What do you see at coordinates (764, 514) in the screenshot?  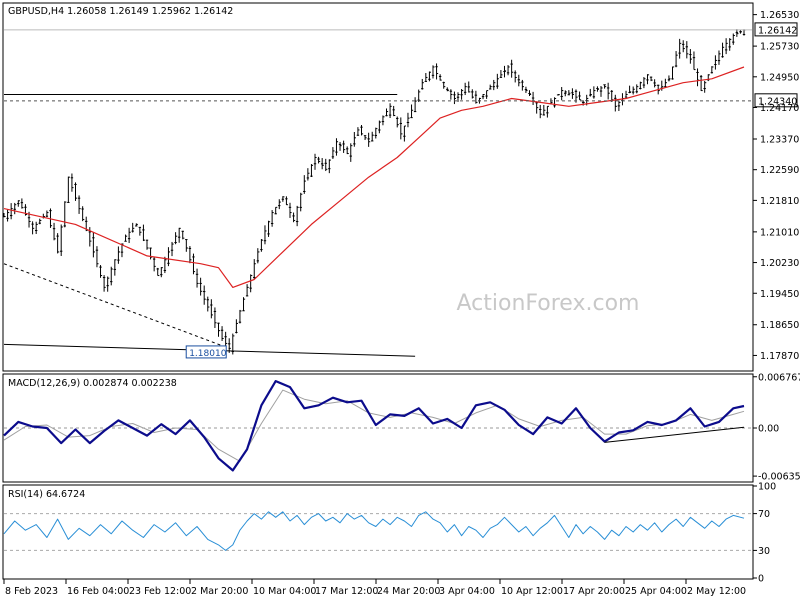 I see `rsi-ytick-label: 70` at bounding box center [764, 514].